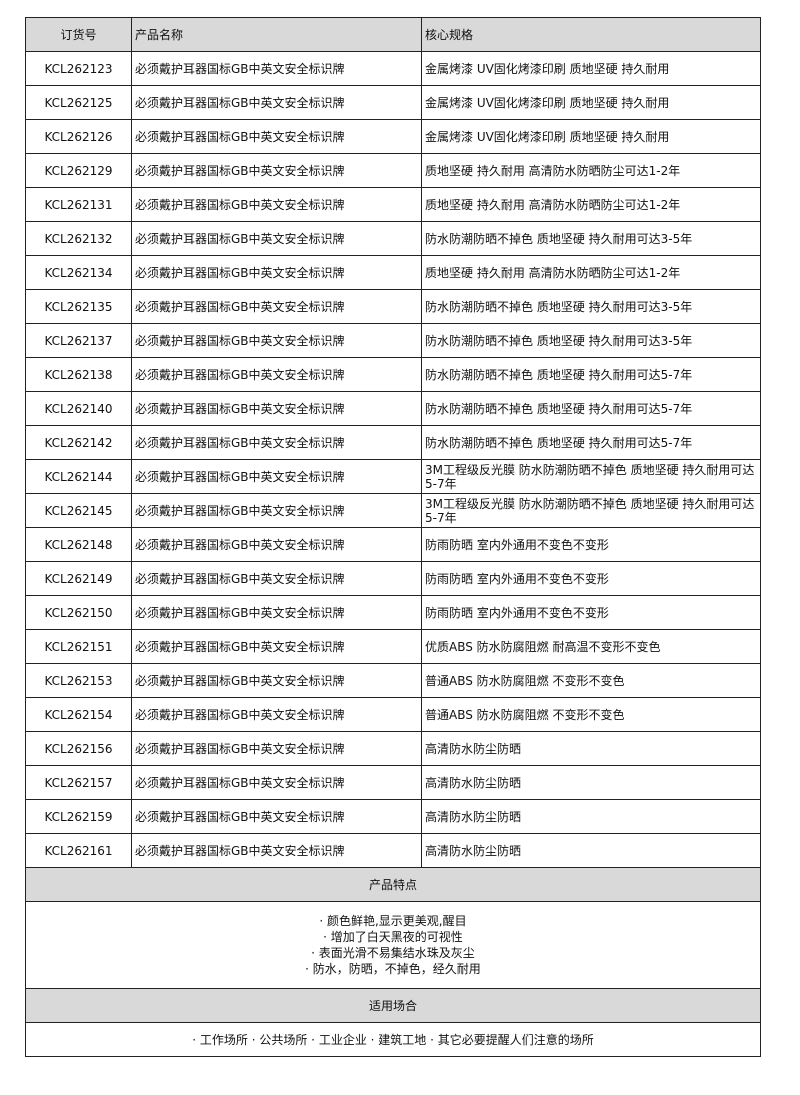 This screenshot has width=800, height=1095. Describe the element at coordinates (393, 953) in the screenshot. I see `feature-item: · 表面光滑不易集结水珠及灰尘` at that location.